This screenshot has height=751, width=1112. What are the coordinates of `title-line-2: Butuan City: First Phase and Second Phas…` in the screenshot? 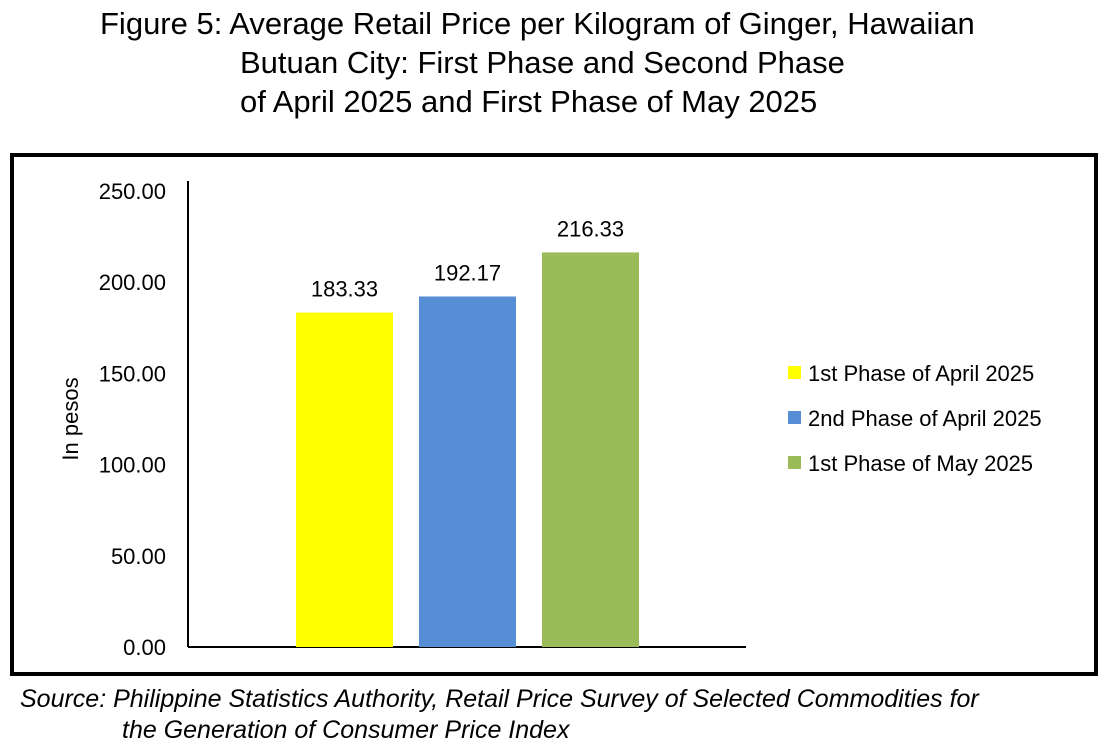 It's located at (542, 62).